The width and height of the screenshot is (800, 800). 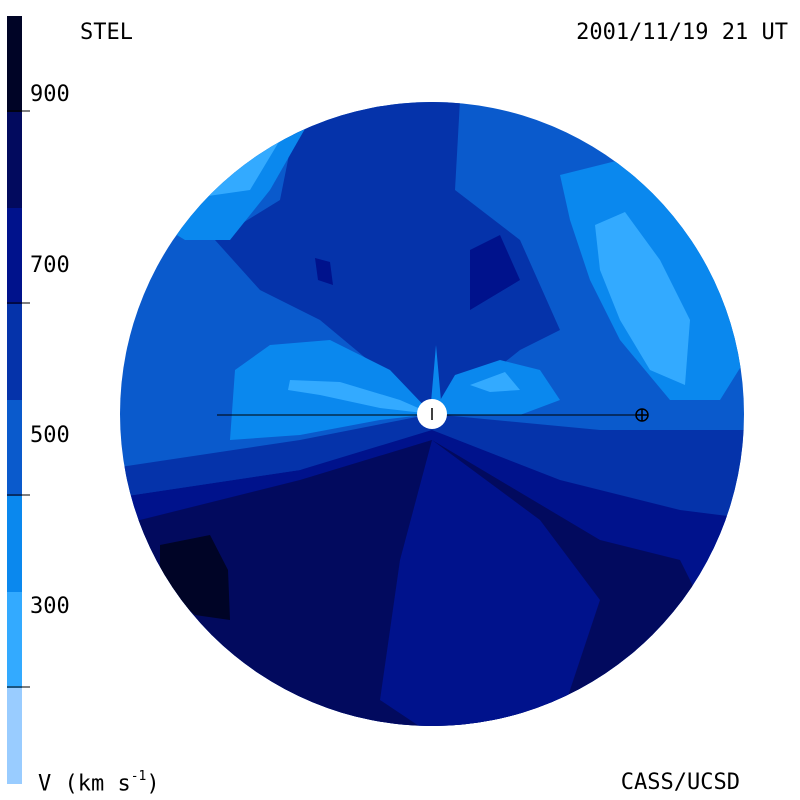 I want to click on credit-label: CASS/UCSD, so click(x=680, y=782).